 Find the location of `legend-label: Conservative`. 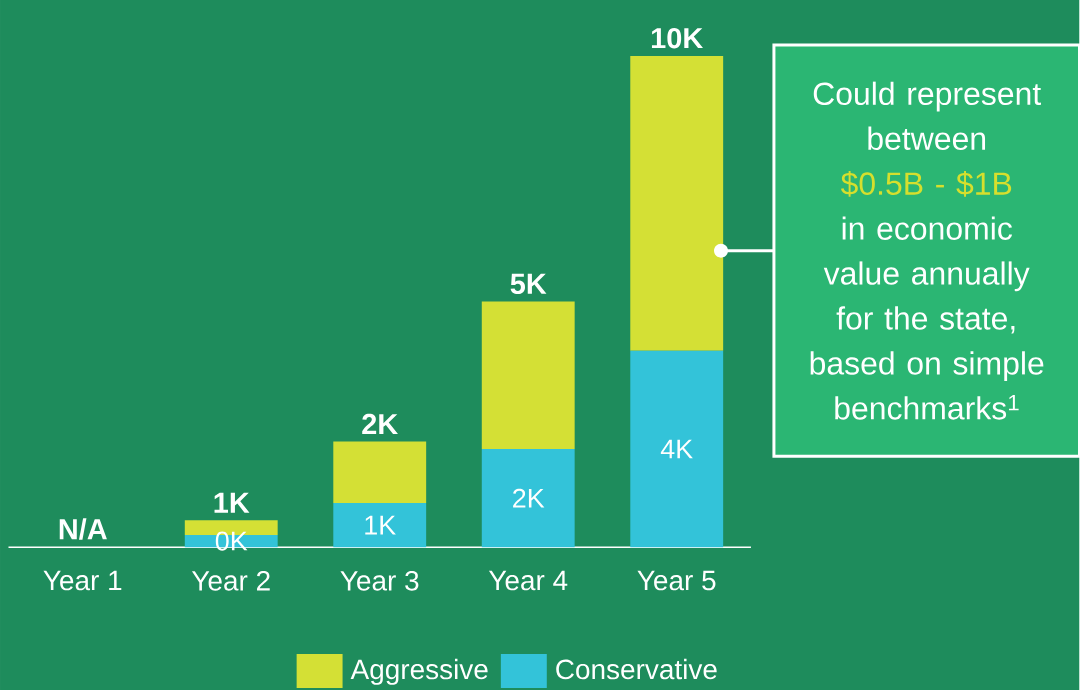

legend-label: Conservative is located at coordinates (636, 669).